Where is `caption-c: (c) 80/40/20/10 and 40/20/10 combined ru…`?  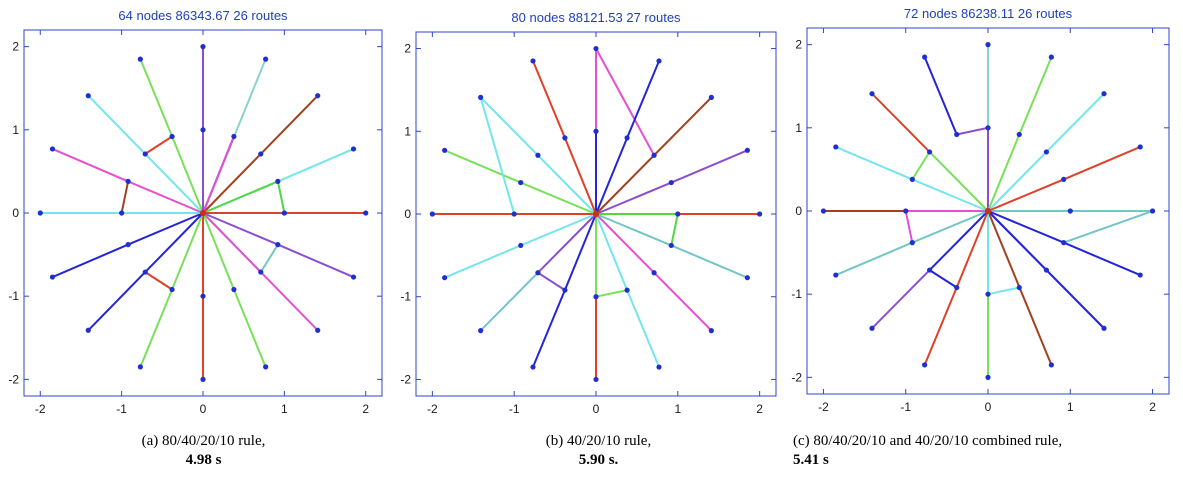
caption-c: (c) 80/40/20/10 and 40/20/10 combined ru… is located at coordinates (988, 451).